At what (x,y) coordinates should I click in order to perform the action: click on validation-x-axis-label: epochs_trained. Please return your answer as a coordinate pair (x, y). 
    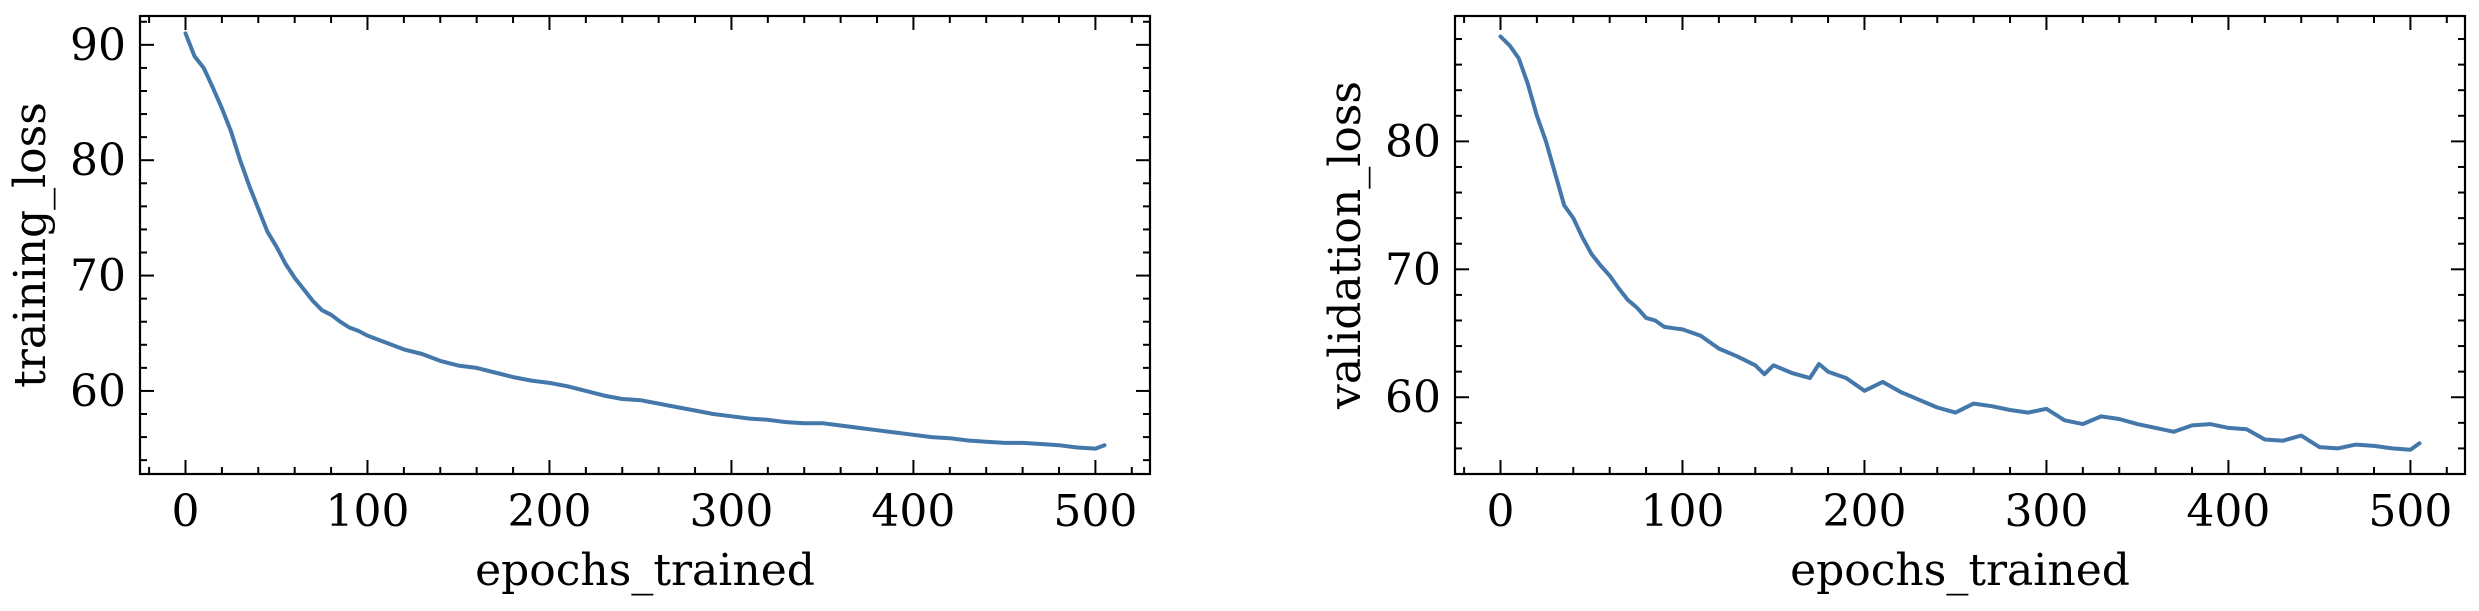
    Looking at the image, I should click on (1960, 570).